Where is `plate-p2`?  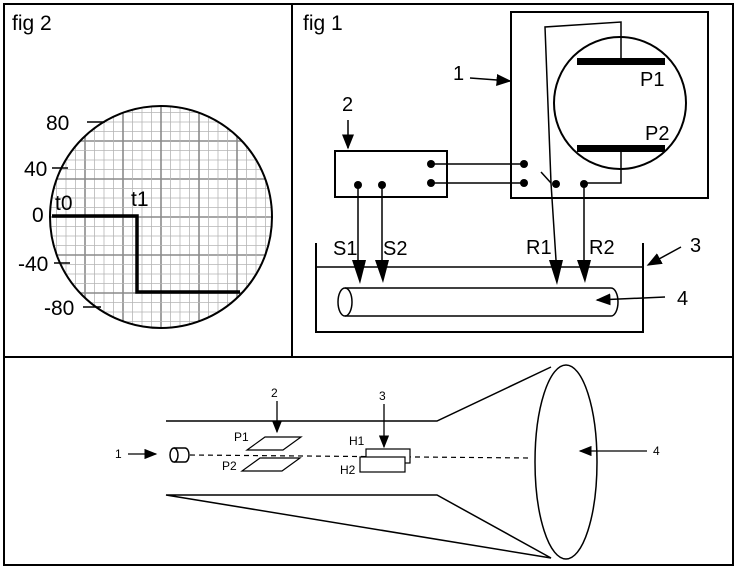
plate-p2 is located at coordinates (621, 148).